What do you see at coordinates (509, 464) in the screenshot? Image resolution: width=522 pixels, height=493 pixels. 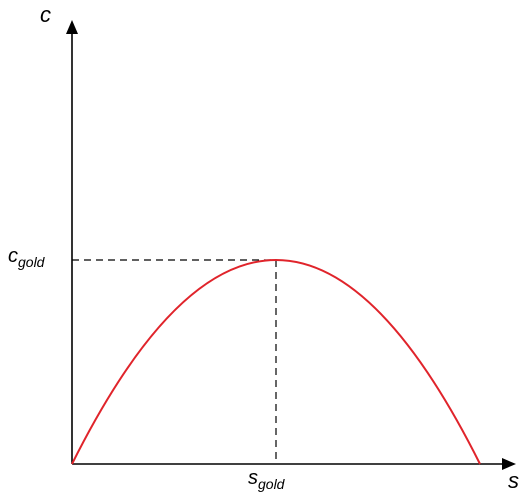 I see `x-axis-arrow-icon` at bounding box center [509, 464].